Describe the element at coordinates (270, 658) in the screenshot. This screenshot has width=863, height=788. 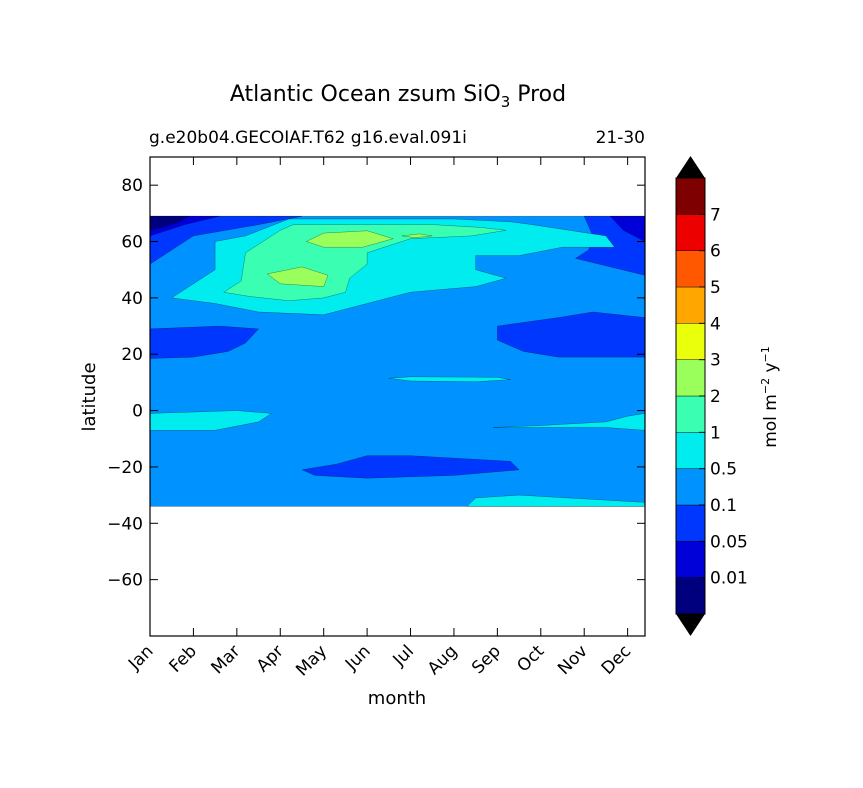
I see `x-tick-label: Apr` at that location.